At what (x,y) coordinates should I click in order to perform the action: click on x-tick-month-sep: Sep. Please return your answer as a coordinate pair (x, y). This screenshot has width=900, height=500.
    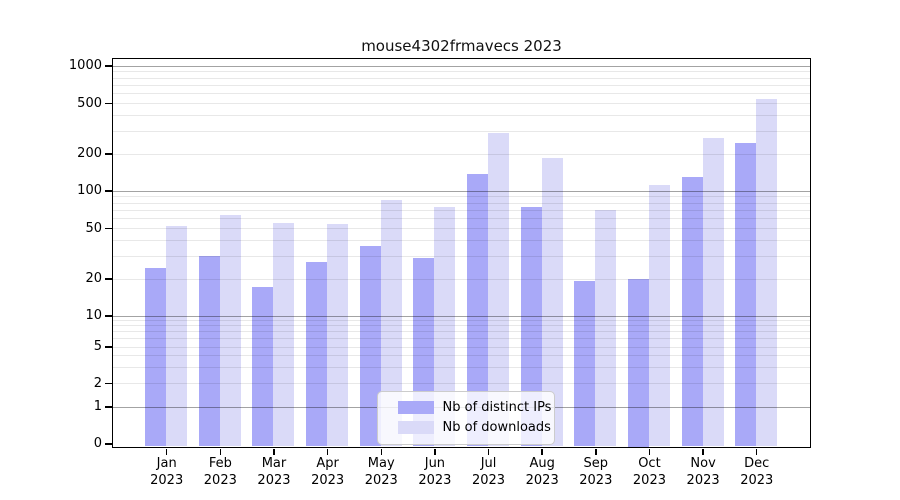
    Looking at the image, I should click on (596, 463).